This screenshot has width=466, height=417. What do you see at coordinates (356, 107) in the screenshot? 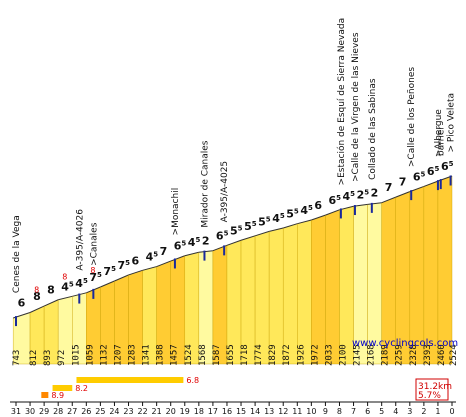
I see `place-label: >Calle de la Virgen de las Nieves` at bounding box center [356, 107].